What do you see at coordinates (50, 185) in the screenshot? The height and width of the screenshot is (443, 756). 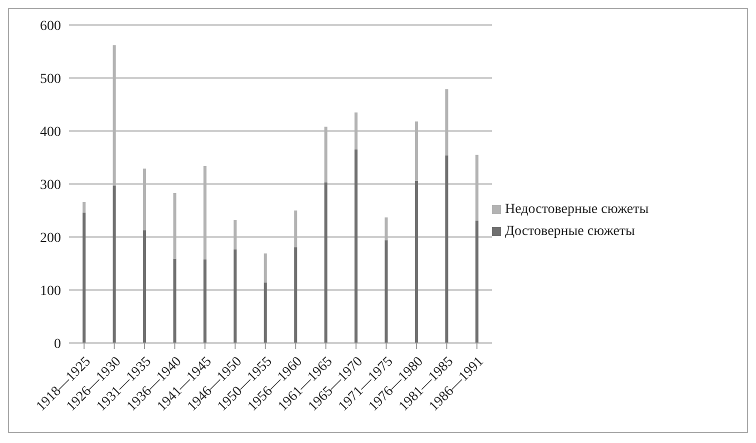 I see `y-tick-label: 300` at bounding box center [50, 185].